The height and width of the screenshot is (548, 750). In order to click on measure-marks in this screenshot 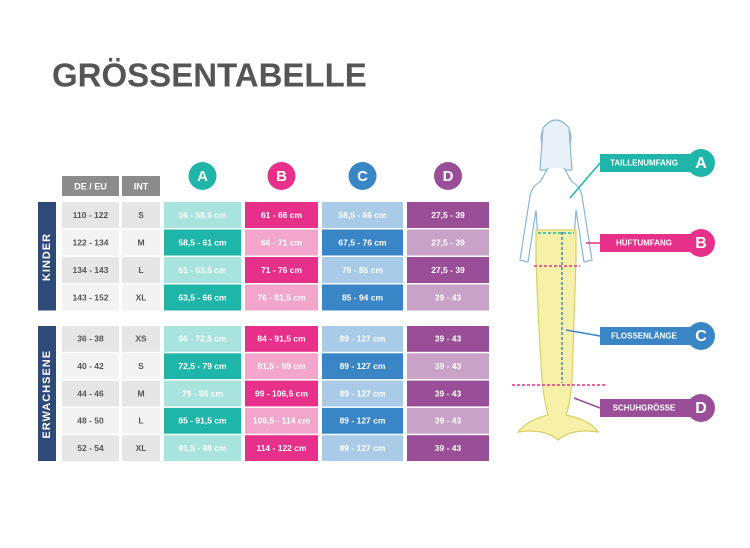, I will do `click(559, 285)`.